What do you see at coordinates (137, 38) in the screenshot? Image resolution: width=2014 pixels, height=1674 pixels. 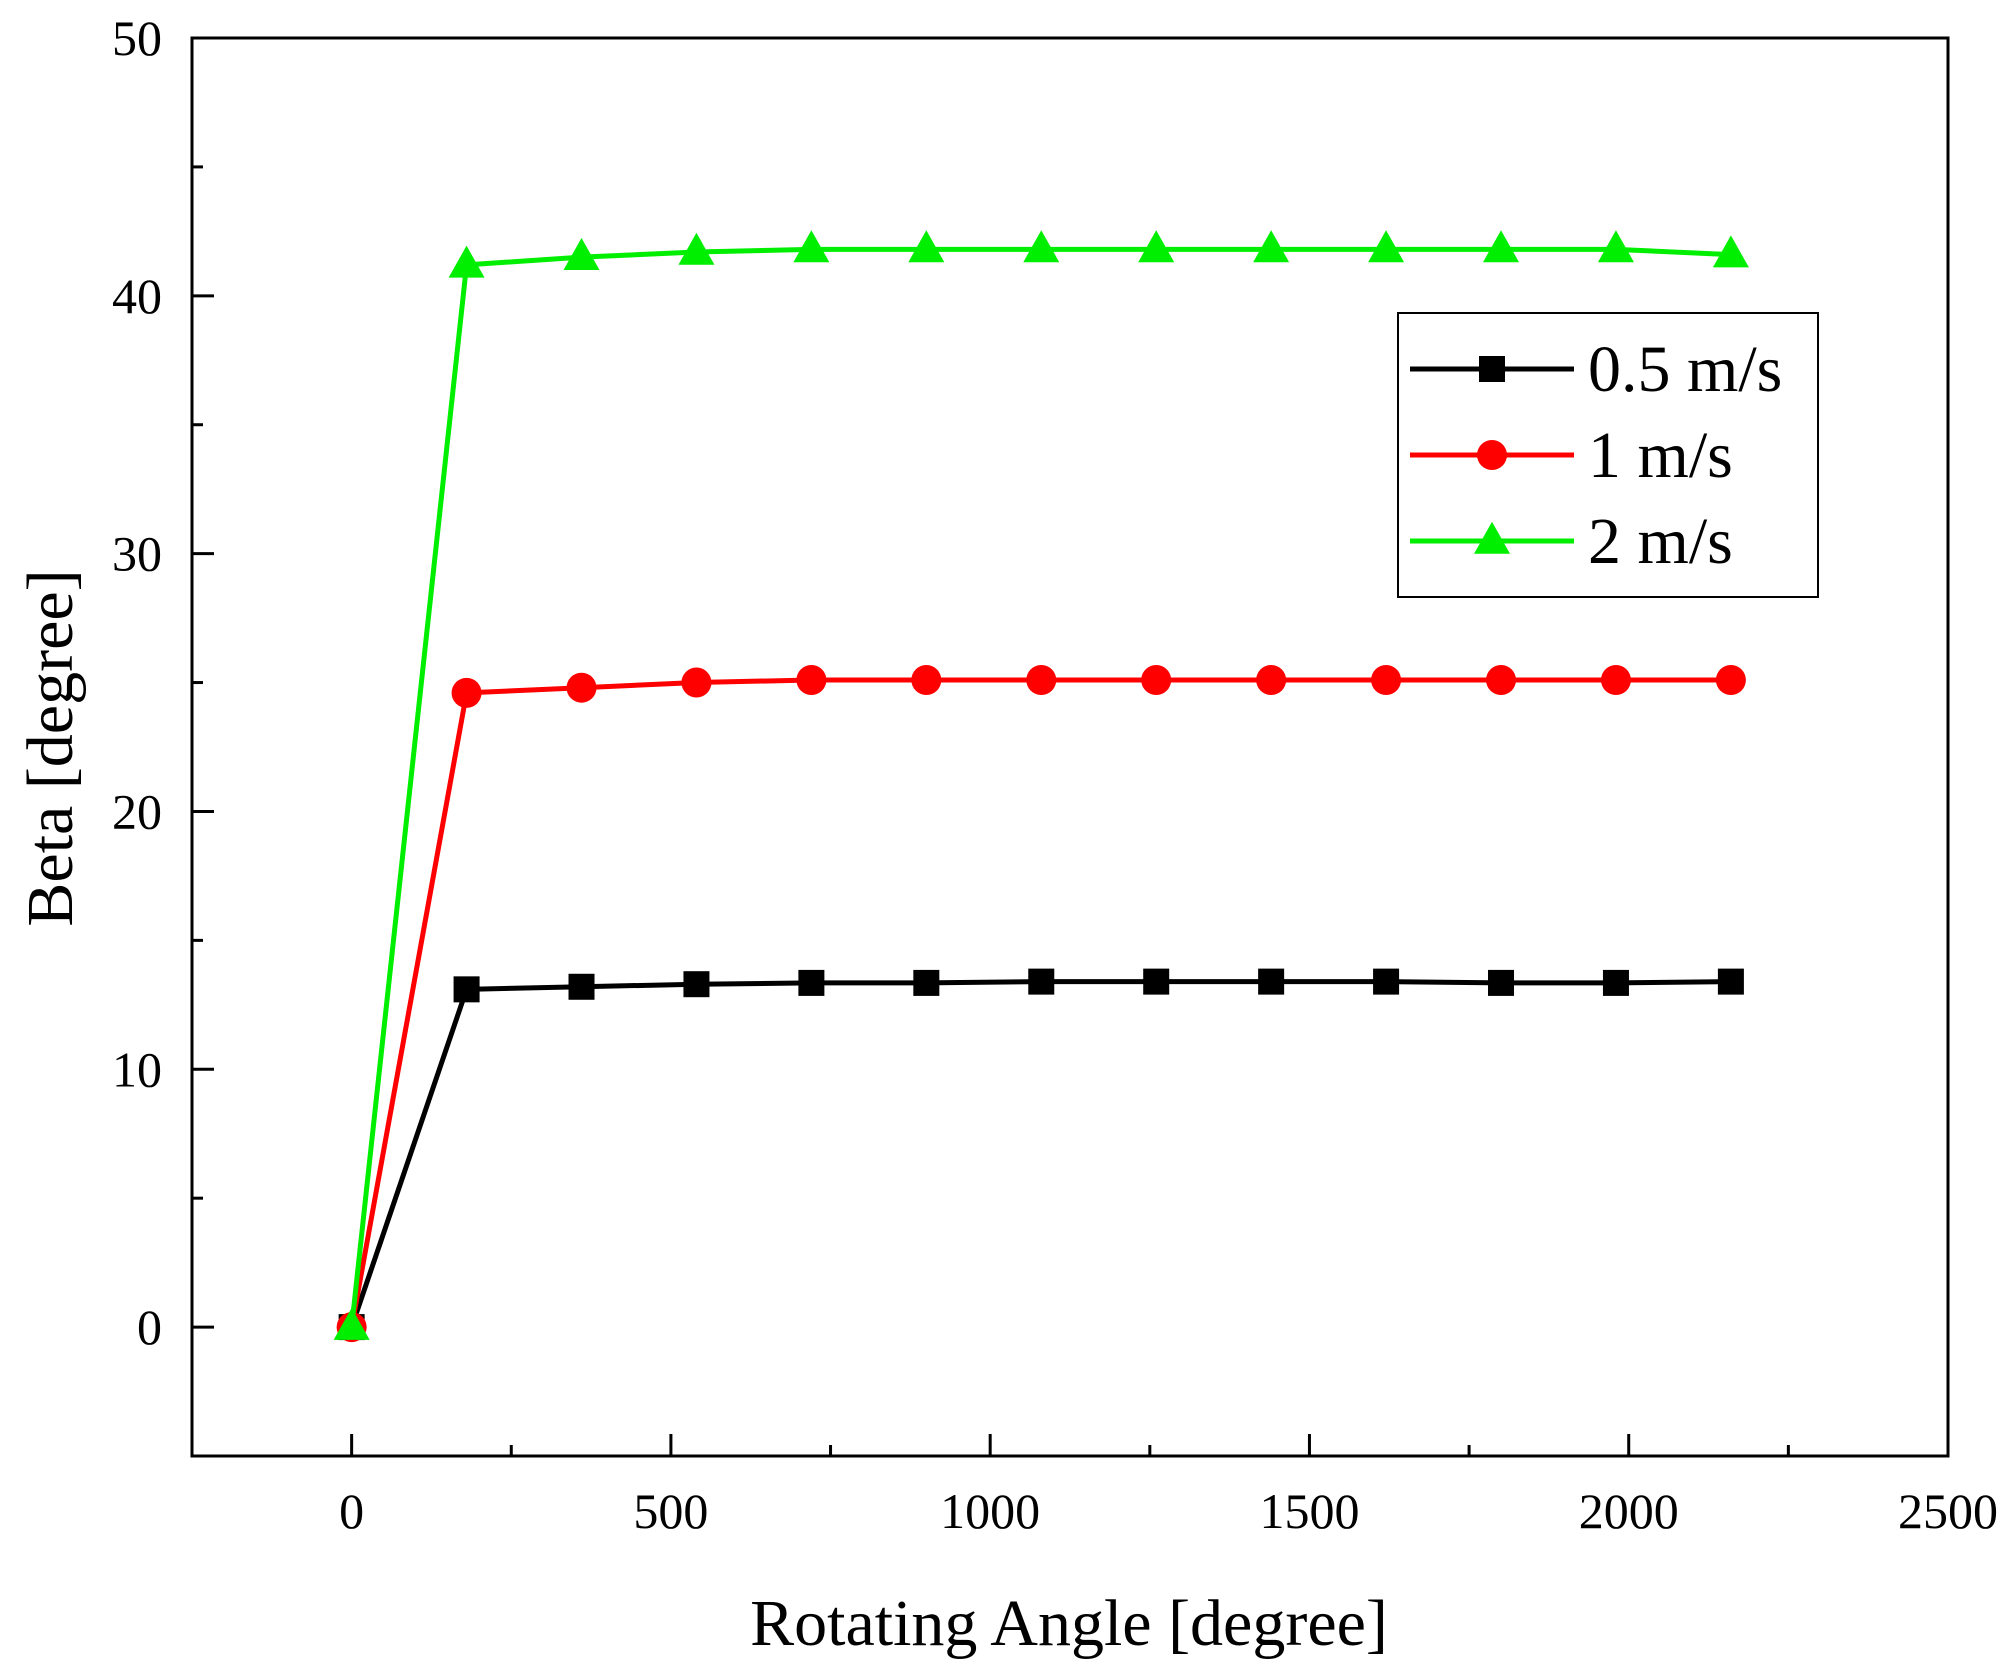 I see `y-tick-label: 50` at bounding box center [137, 38].